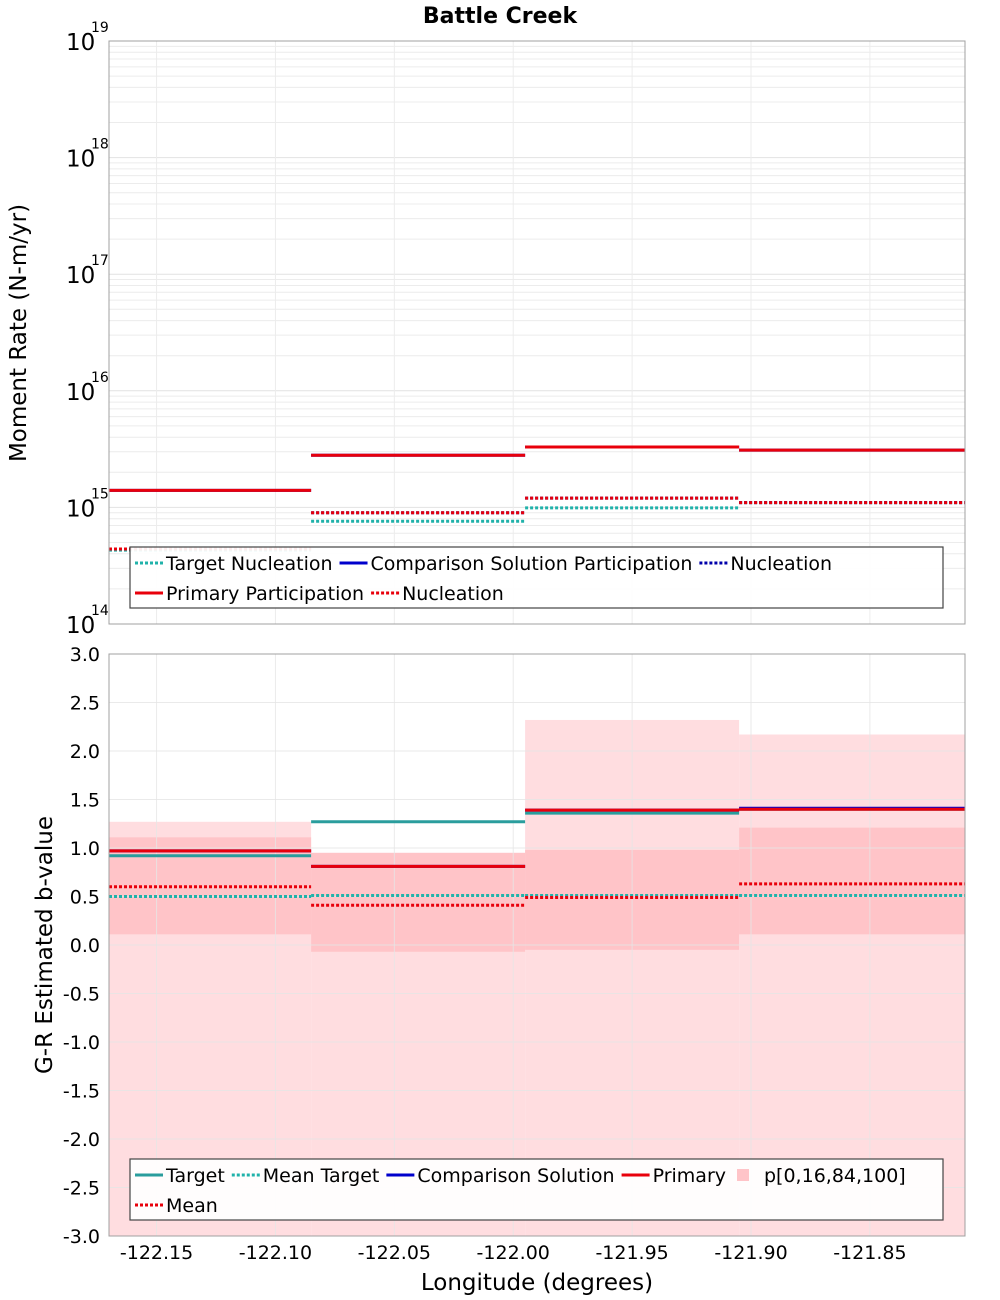 This screenshot has height=1300, width=1000. I want to click on y-tick-label: -1.0, so click(81, 1043).